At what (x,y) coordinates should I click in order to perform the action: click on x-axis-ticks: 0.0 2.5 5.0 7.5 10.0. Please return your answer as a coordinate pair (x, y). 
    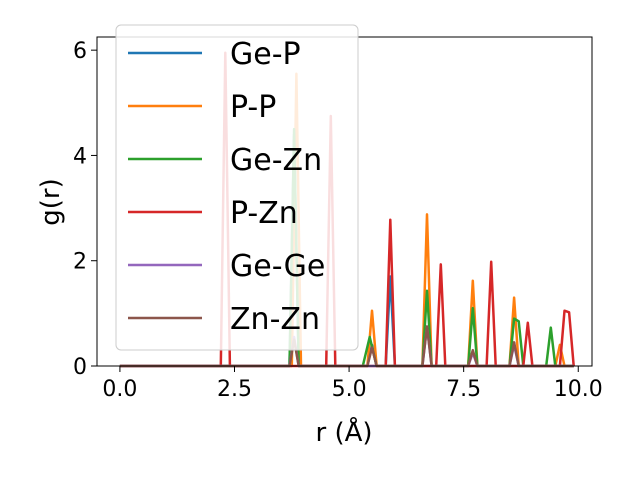
    Looking at the image, I should click on (352, 384).